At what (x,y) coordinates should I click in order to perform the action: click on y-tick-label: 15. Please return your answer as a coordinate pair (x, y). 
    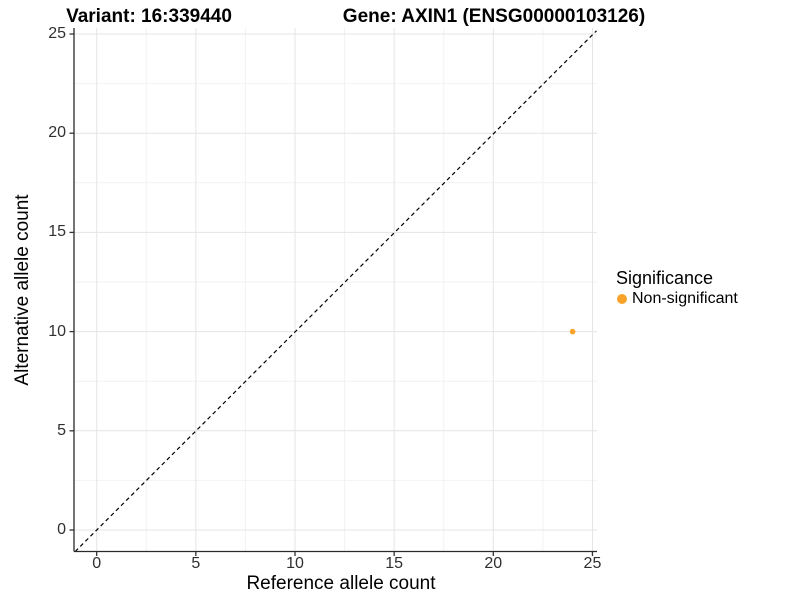
    Looking at the image, I should click on (57, 232).